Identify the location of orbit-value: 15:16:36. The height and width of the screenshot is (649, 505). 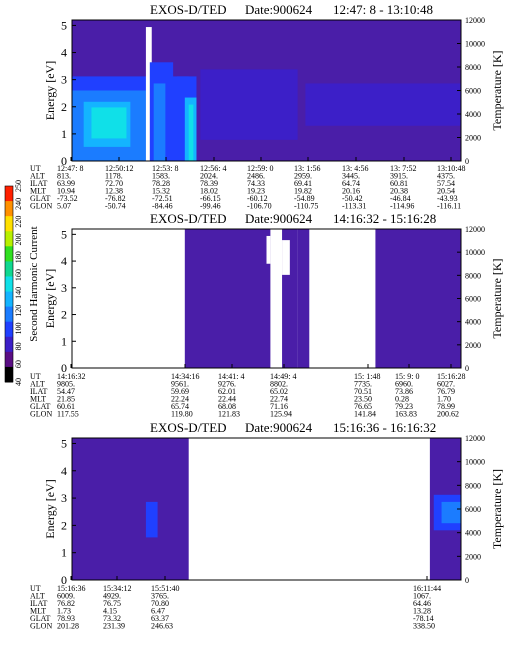
(71, 588).